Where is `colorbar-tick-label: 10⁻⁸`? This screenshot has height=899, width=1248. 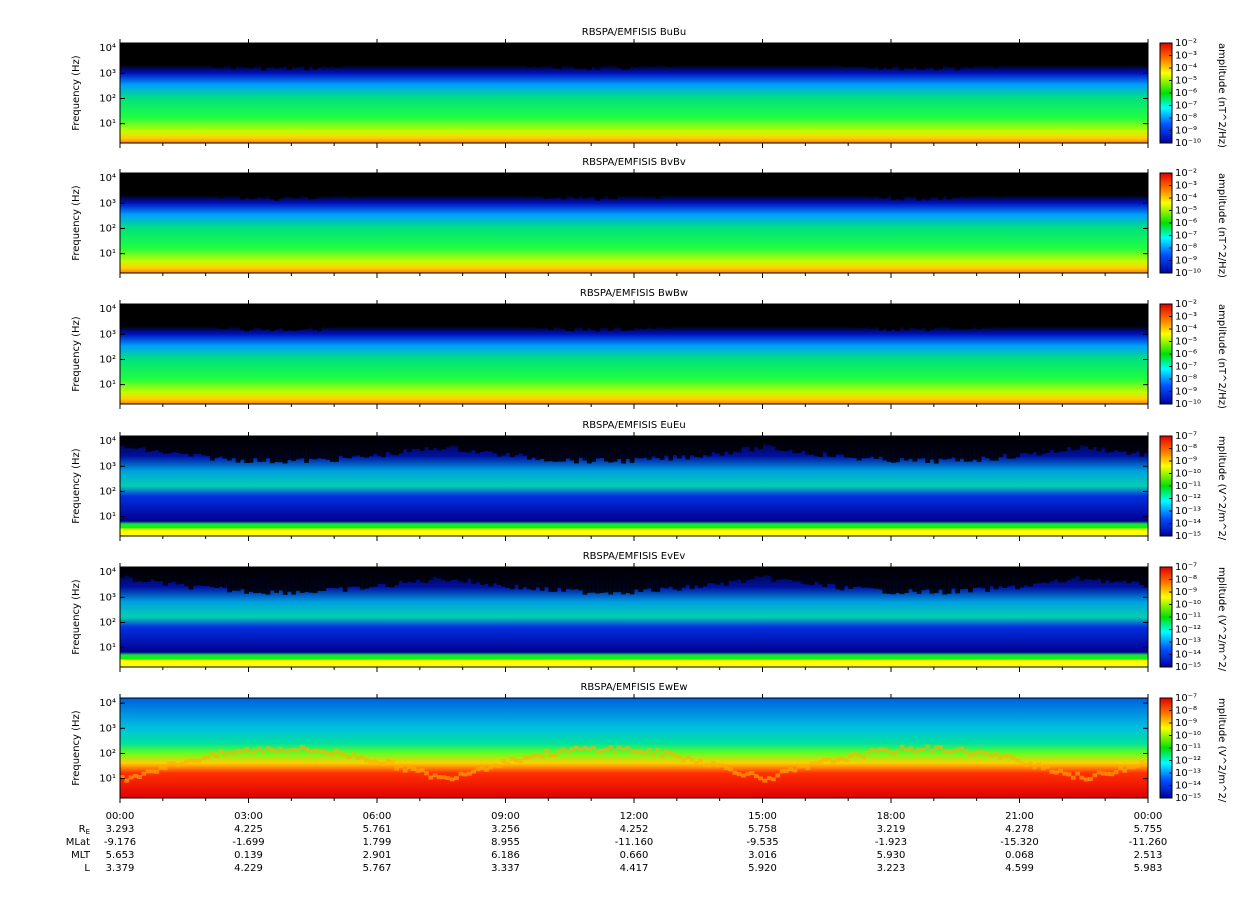 colorbar-tick-label: 10⁻⁸ is located at coordinates (1186, 711).